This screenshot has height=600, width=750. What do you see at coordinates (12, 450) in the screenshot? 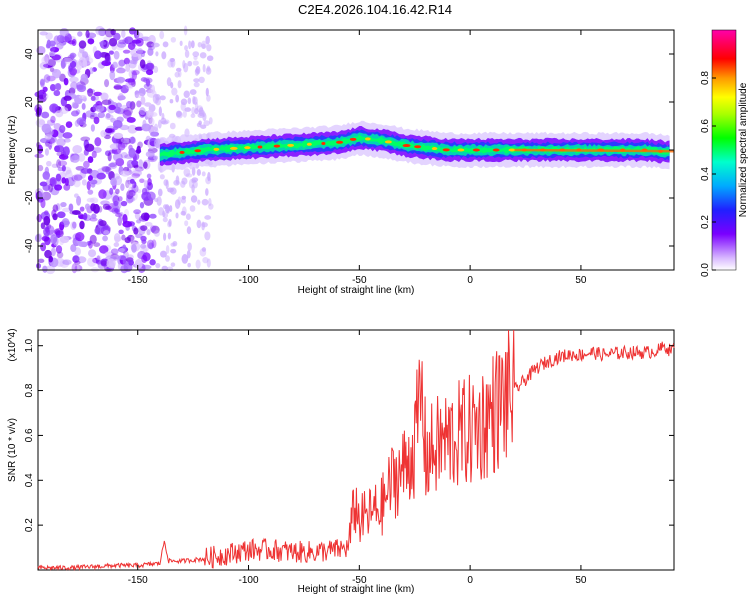
I see `snr-y-axis-label: SNR (10 * v/v)` at bounding box center [12, 450].